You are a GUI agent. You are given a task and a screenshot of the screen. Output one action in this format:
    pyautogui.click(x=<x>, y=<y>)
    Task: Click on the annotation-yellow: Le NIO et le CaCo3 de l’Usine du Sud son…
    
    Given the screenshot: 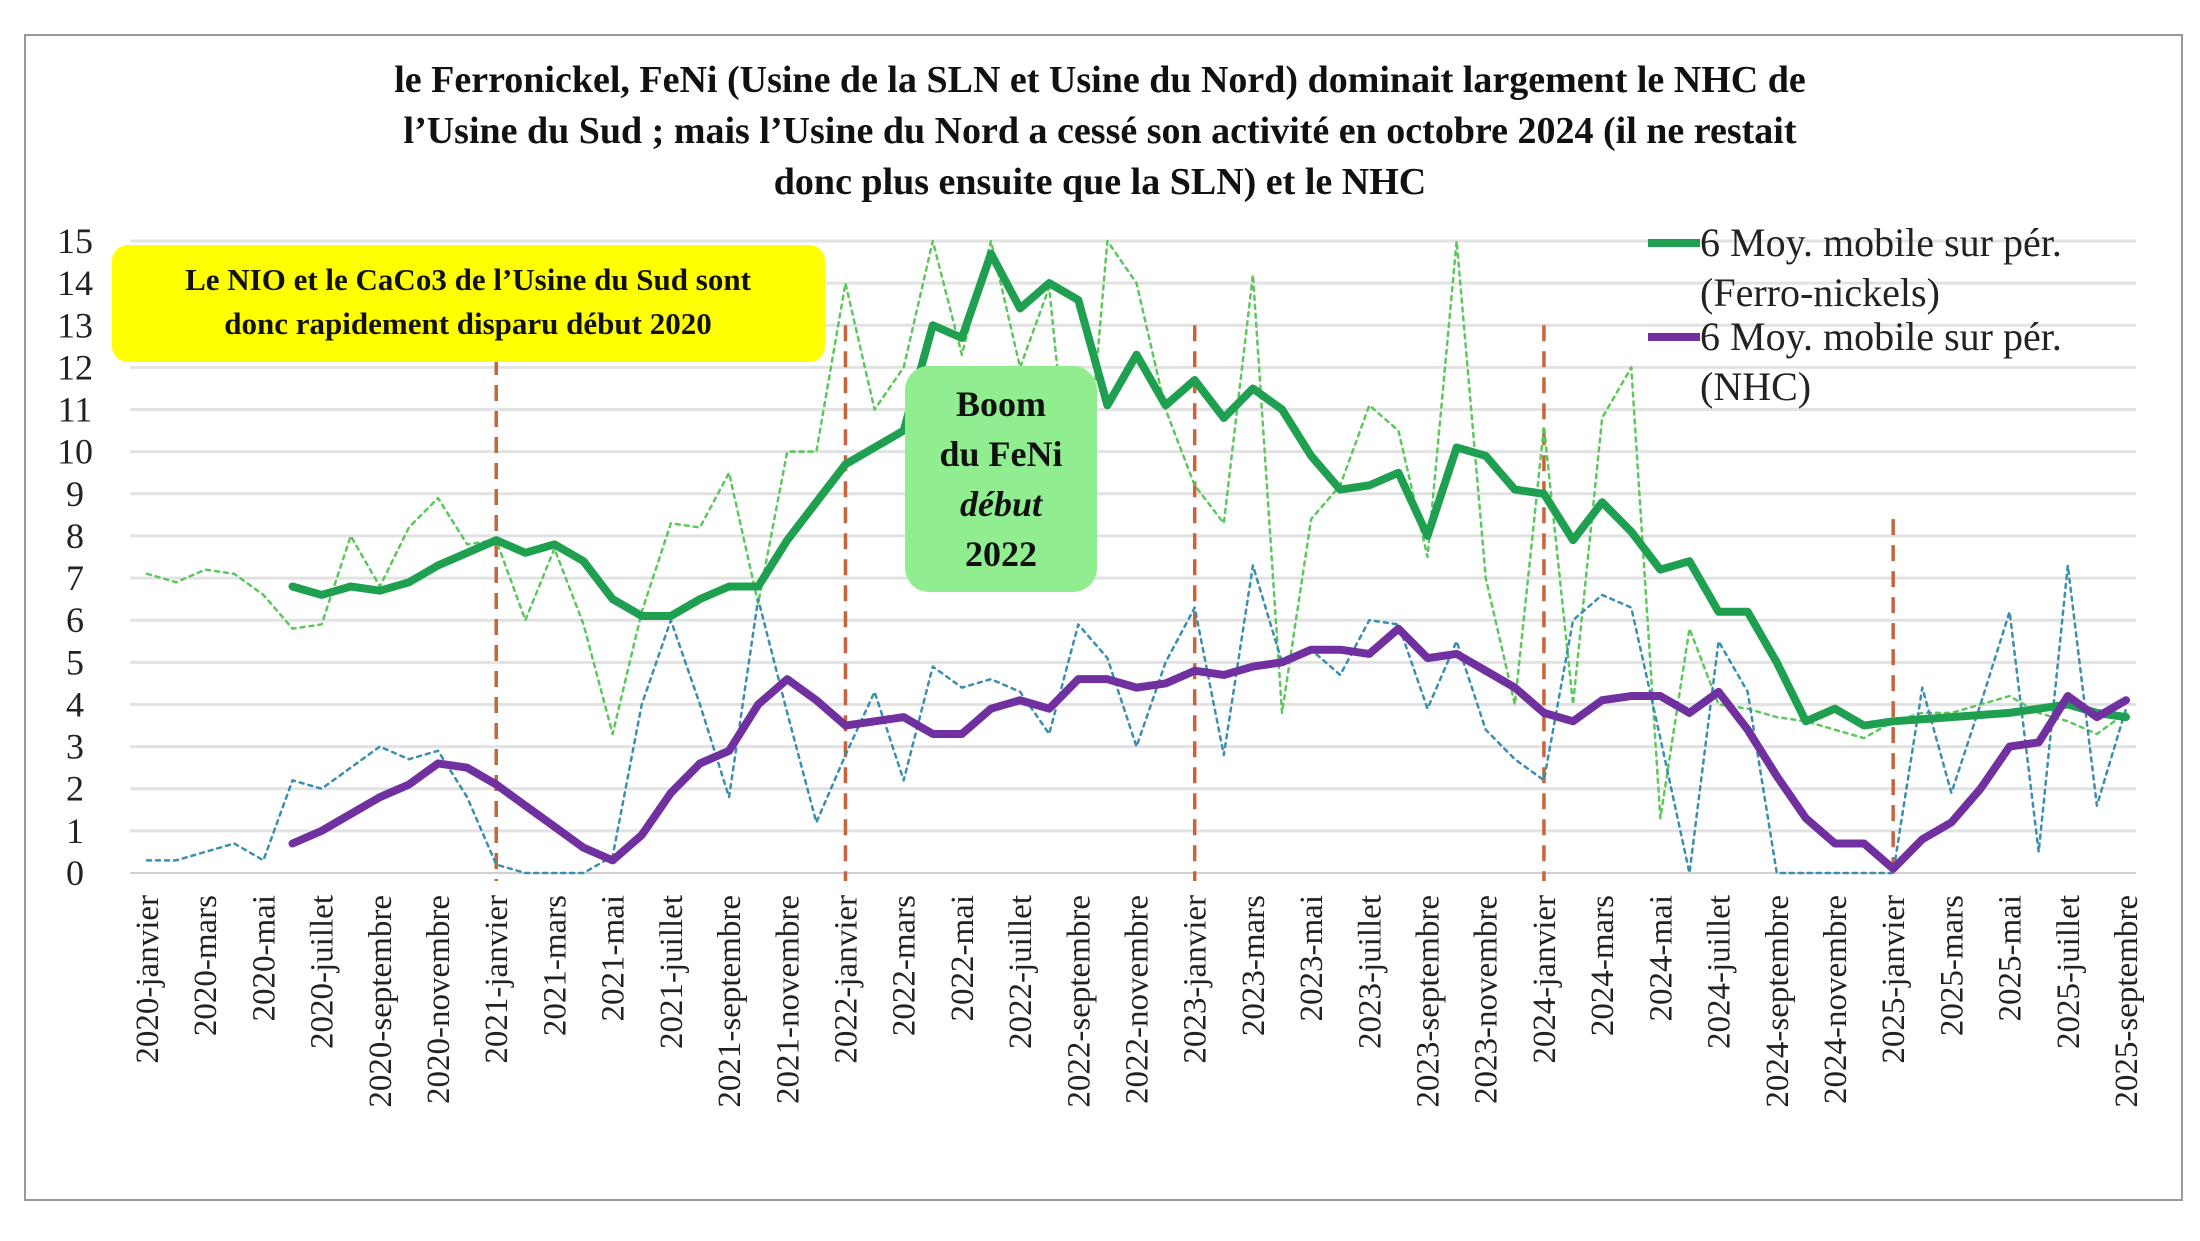 What is the action you would take?
    pyautogui.click(x=468, y=303)
    